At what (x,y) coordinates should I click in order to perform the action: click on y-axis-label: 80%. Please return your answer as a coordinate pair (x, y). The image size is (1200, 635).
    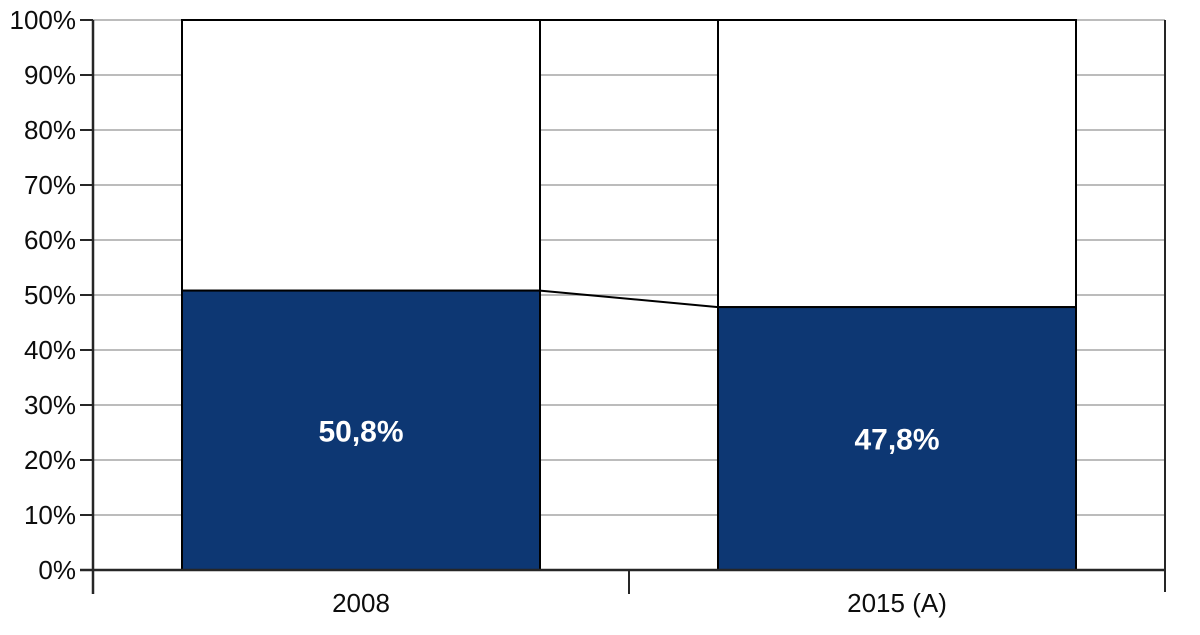
    Looking at the image, I should click on (50, 130).